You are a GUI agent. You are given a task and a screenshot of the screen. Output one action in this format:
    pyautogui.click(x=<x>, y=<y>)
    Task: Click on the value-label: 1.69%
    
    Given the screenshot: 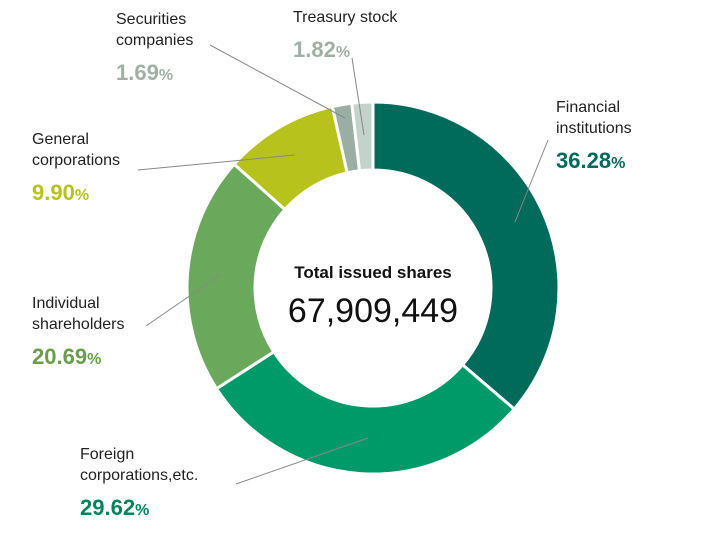 What is the action you would take?
    pyautogui.click(x=144, y=72)
    